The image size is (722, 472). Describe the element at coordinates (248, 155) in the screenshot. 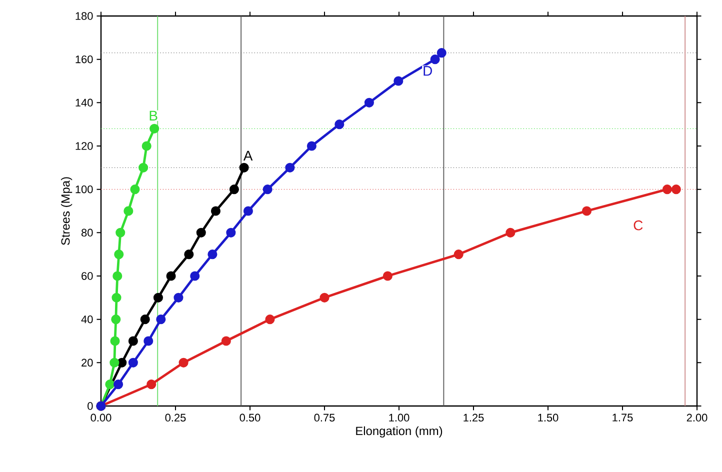

I see `series-label: A` at that location.